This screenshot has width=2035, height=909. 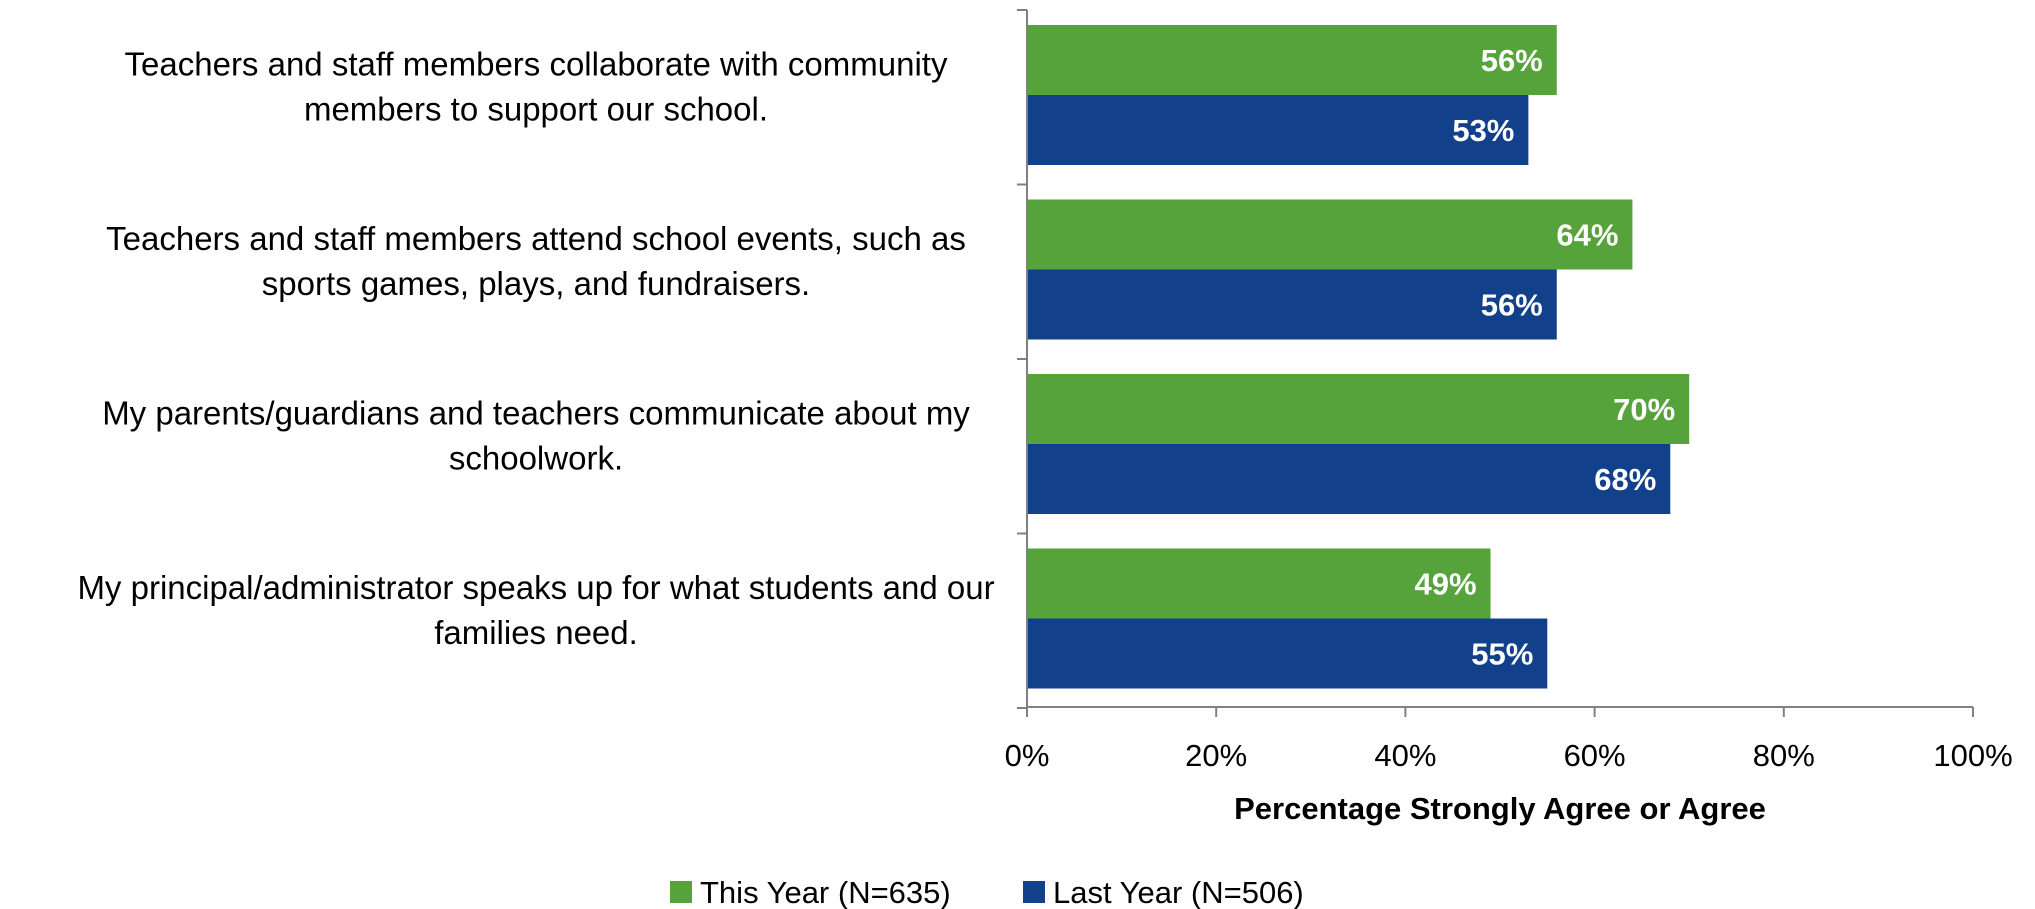 I want to click on category-label-2-line-2: sports games, plays, and fundraisers., so click(x=536, y=283).